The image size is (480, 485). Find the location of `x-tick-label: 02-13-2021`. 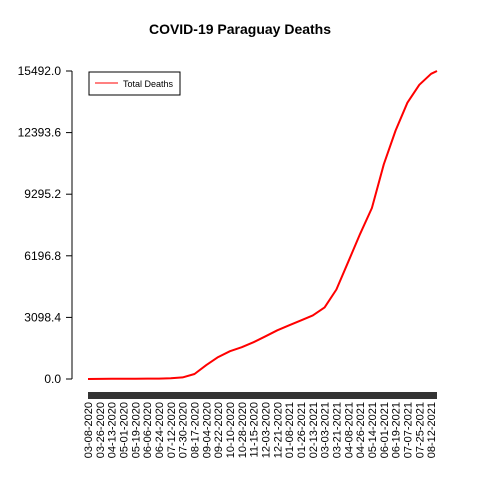

x-tick-label: 02-13-2021 is located at coordinates (314, 430).